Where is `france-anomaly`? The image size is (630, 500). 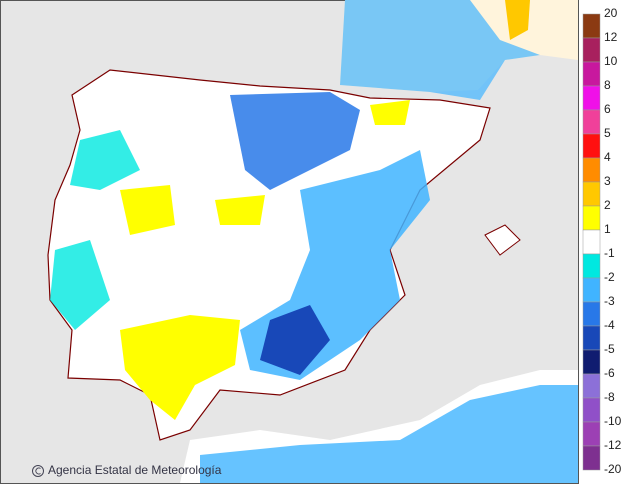 france-anomaly is located at coordinates (440, 50).